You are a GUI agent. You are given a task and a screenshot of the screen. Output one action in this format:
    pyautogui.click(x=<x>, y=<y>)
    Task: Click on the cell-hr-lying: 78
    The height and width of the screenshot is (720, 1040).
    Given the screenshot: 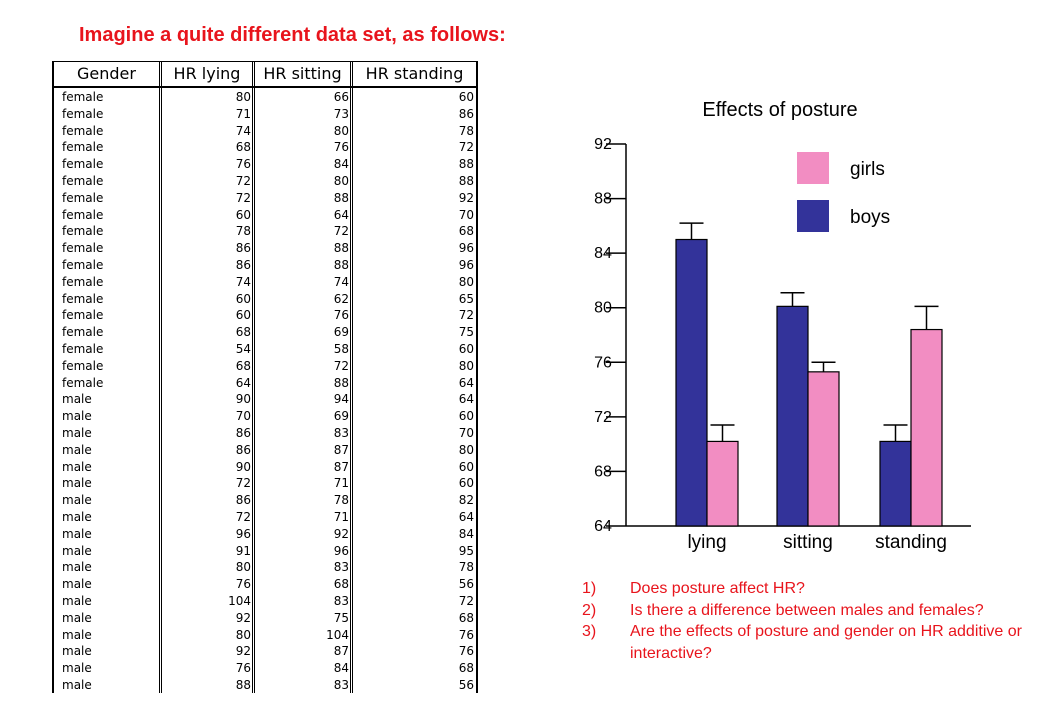 What is the action you would take?
    pyautogui.click(x=243, y=231)
    